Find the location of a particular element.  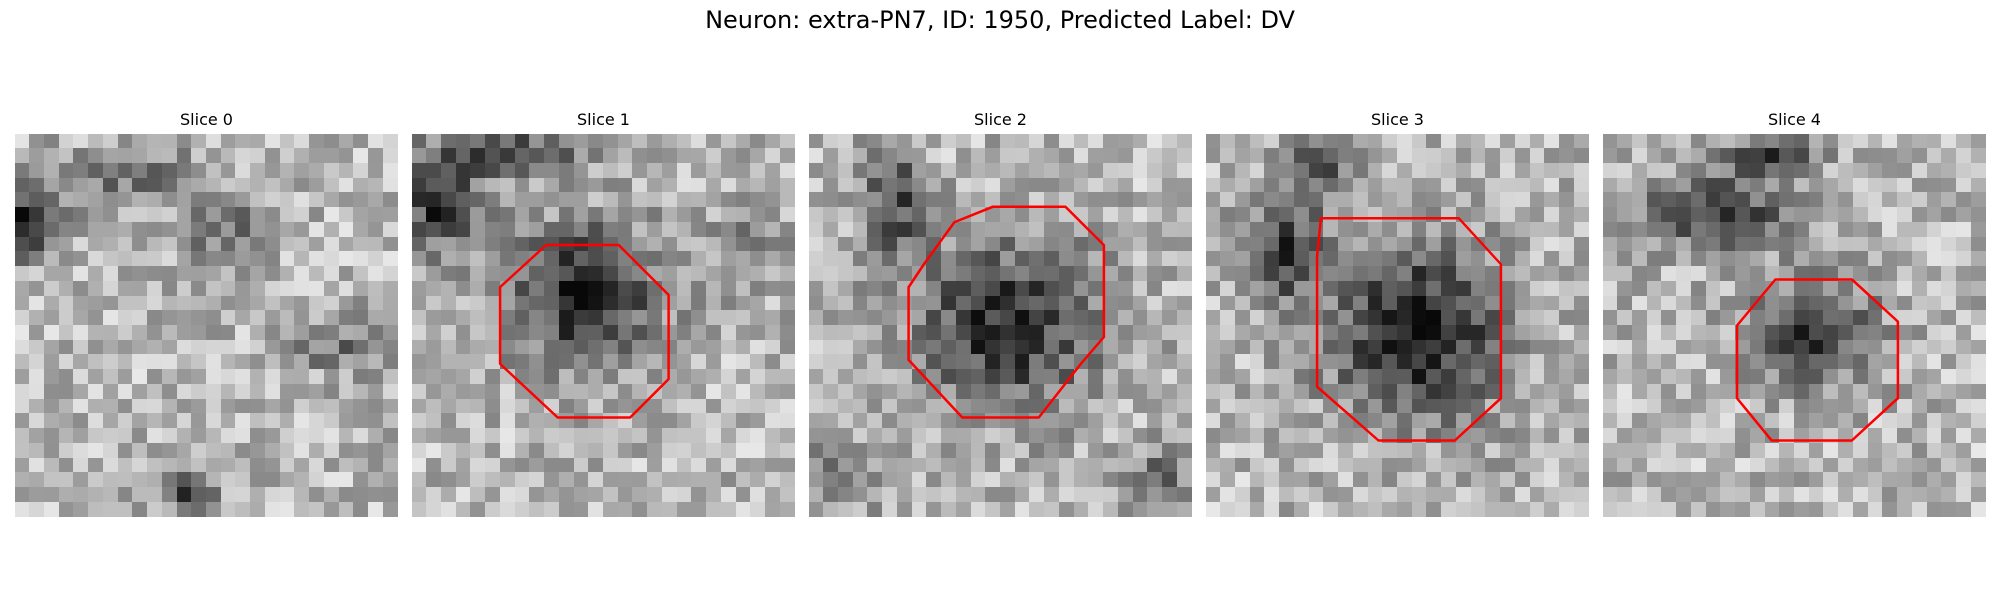

slice-title: Slice 2 is located at coordinates (1000, 119).